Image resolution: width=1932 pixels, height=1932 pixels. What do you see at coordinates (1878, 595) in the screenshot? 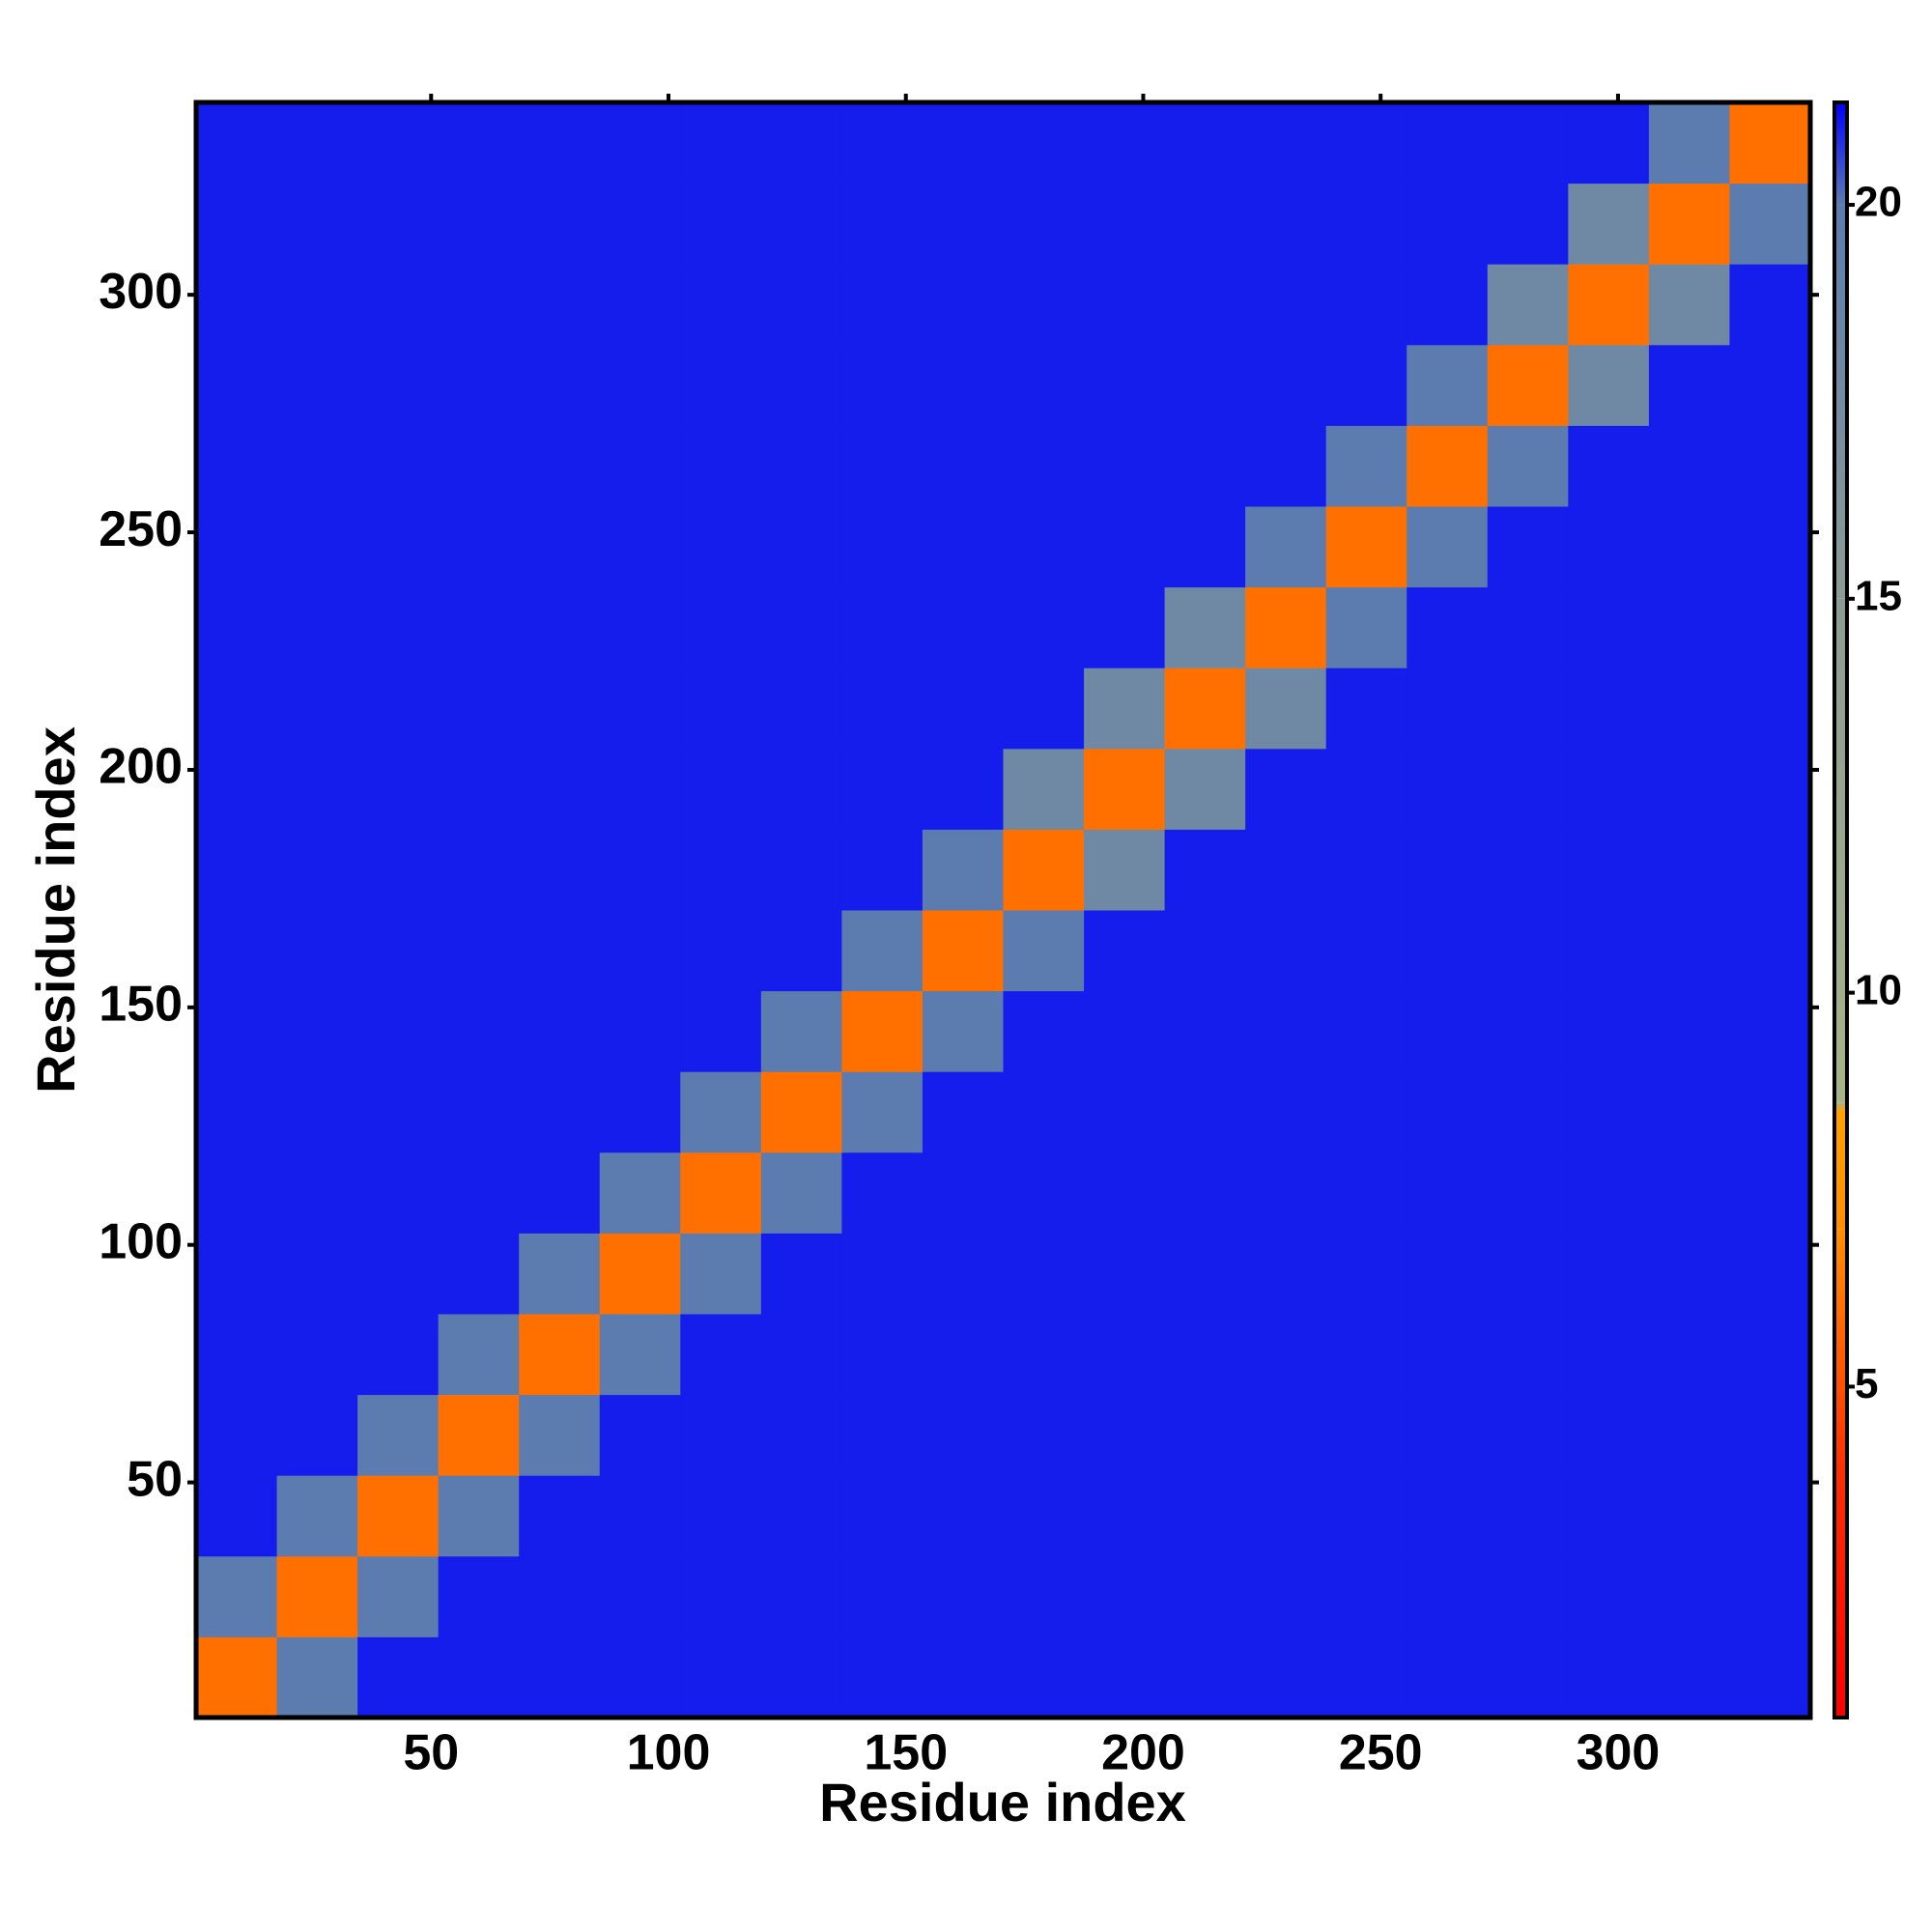
I see `colorbar-tick-label: 15` at bounding box center [1878, 595].